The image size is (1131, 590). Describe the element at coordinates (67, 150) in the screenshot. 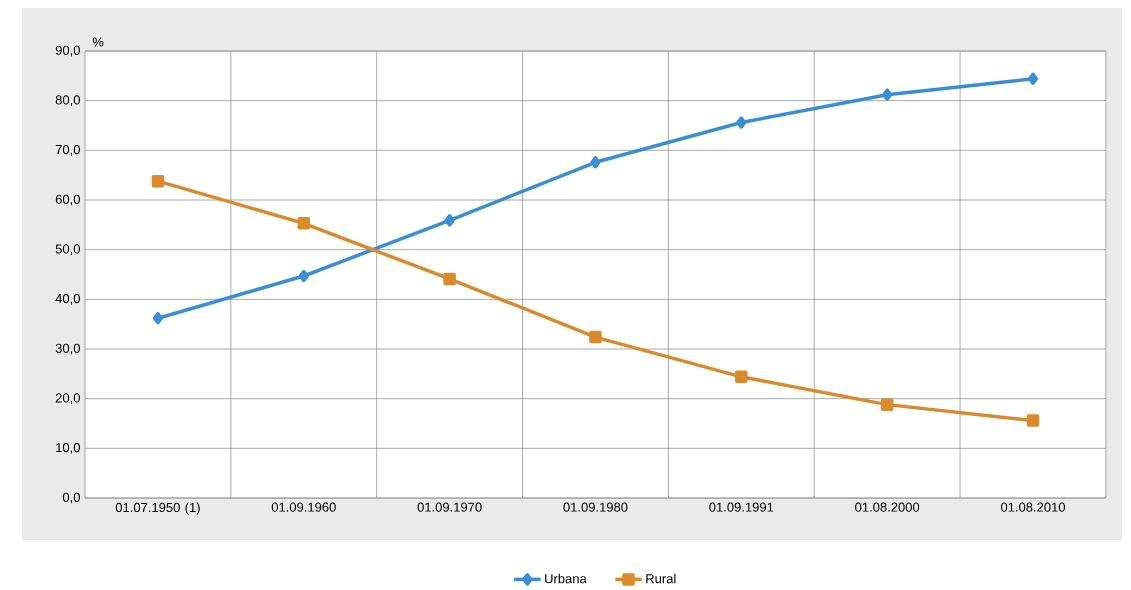

I see `y-tick-label: 70,0` at that location.